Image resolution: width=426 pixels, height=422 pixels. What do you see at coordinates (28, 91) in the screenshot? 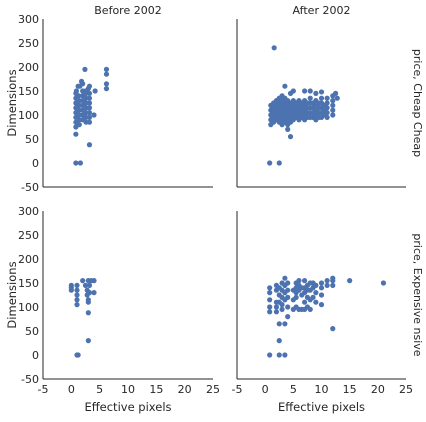
I see `y-tick-label: 150` at bounding box center [28, 91].